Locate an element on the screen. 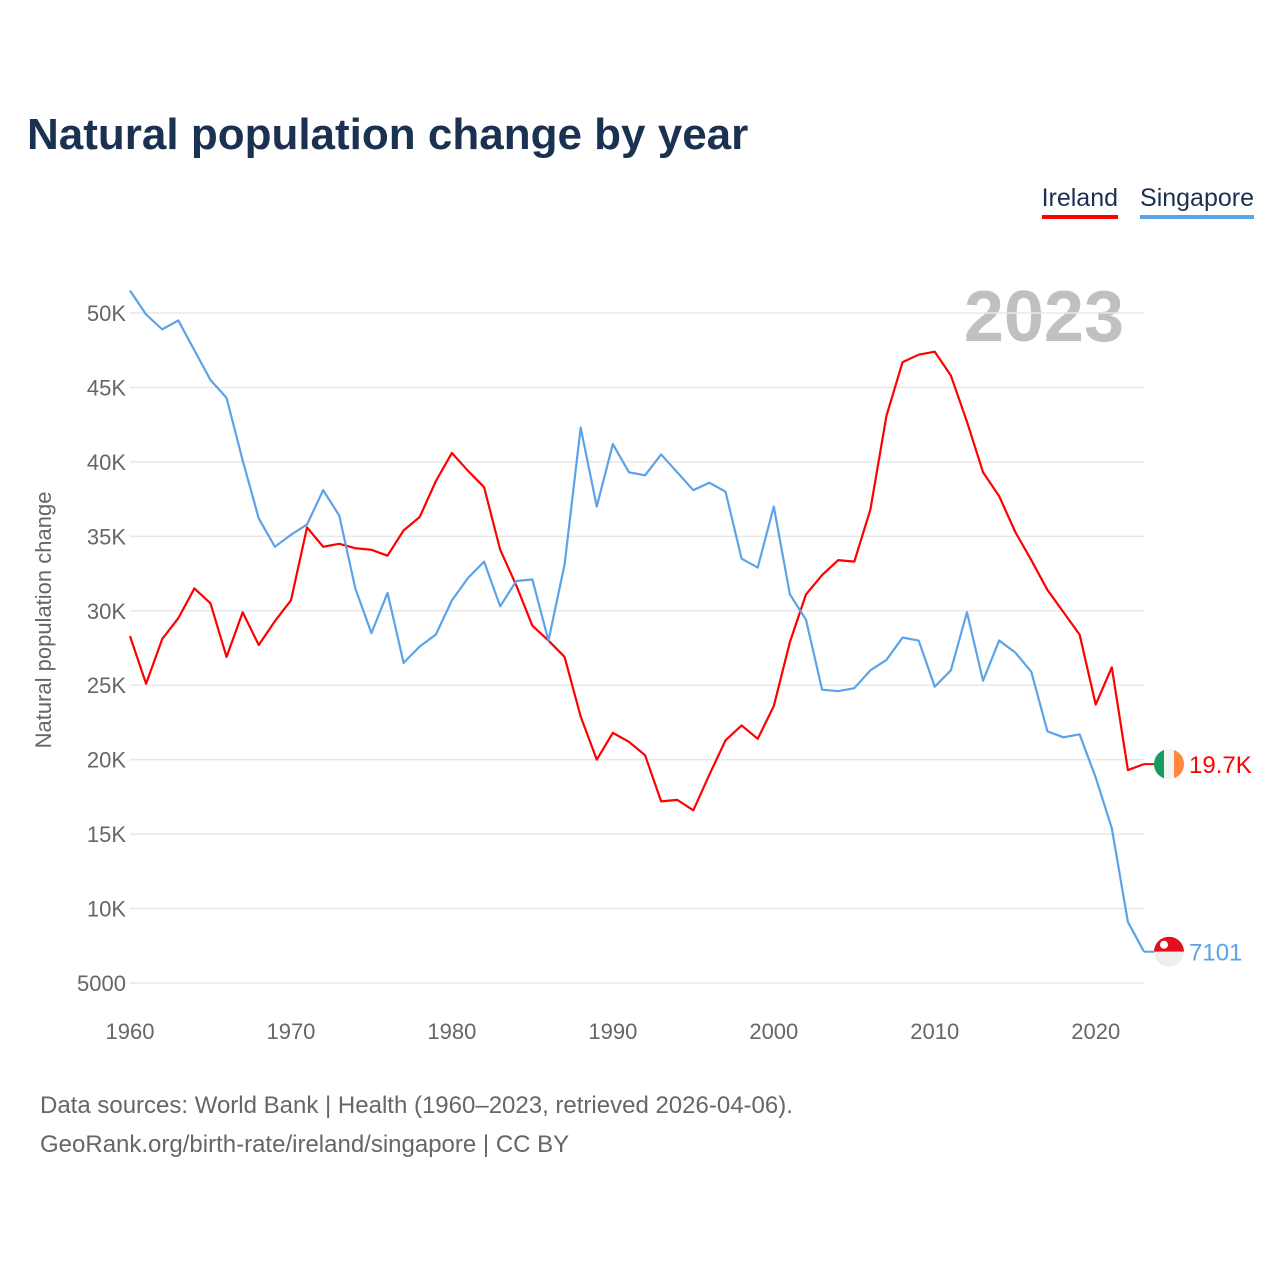 The image size is (1280, 1280). y-axis-label: Natural population change is located at coordinates (43, 620).